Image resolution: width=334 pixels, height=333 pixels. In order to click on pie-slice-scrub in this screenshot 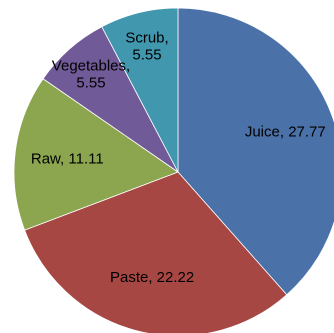, I will do `click(140, 90)`.